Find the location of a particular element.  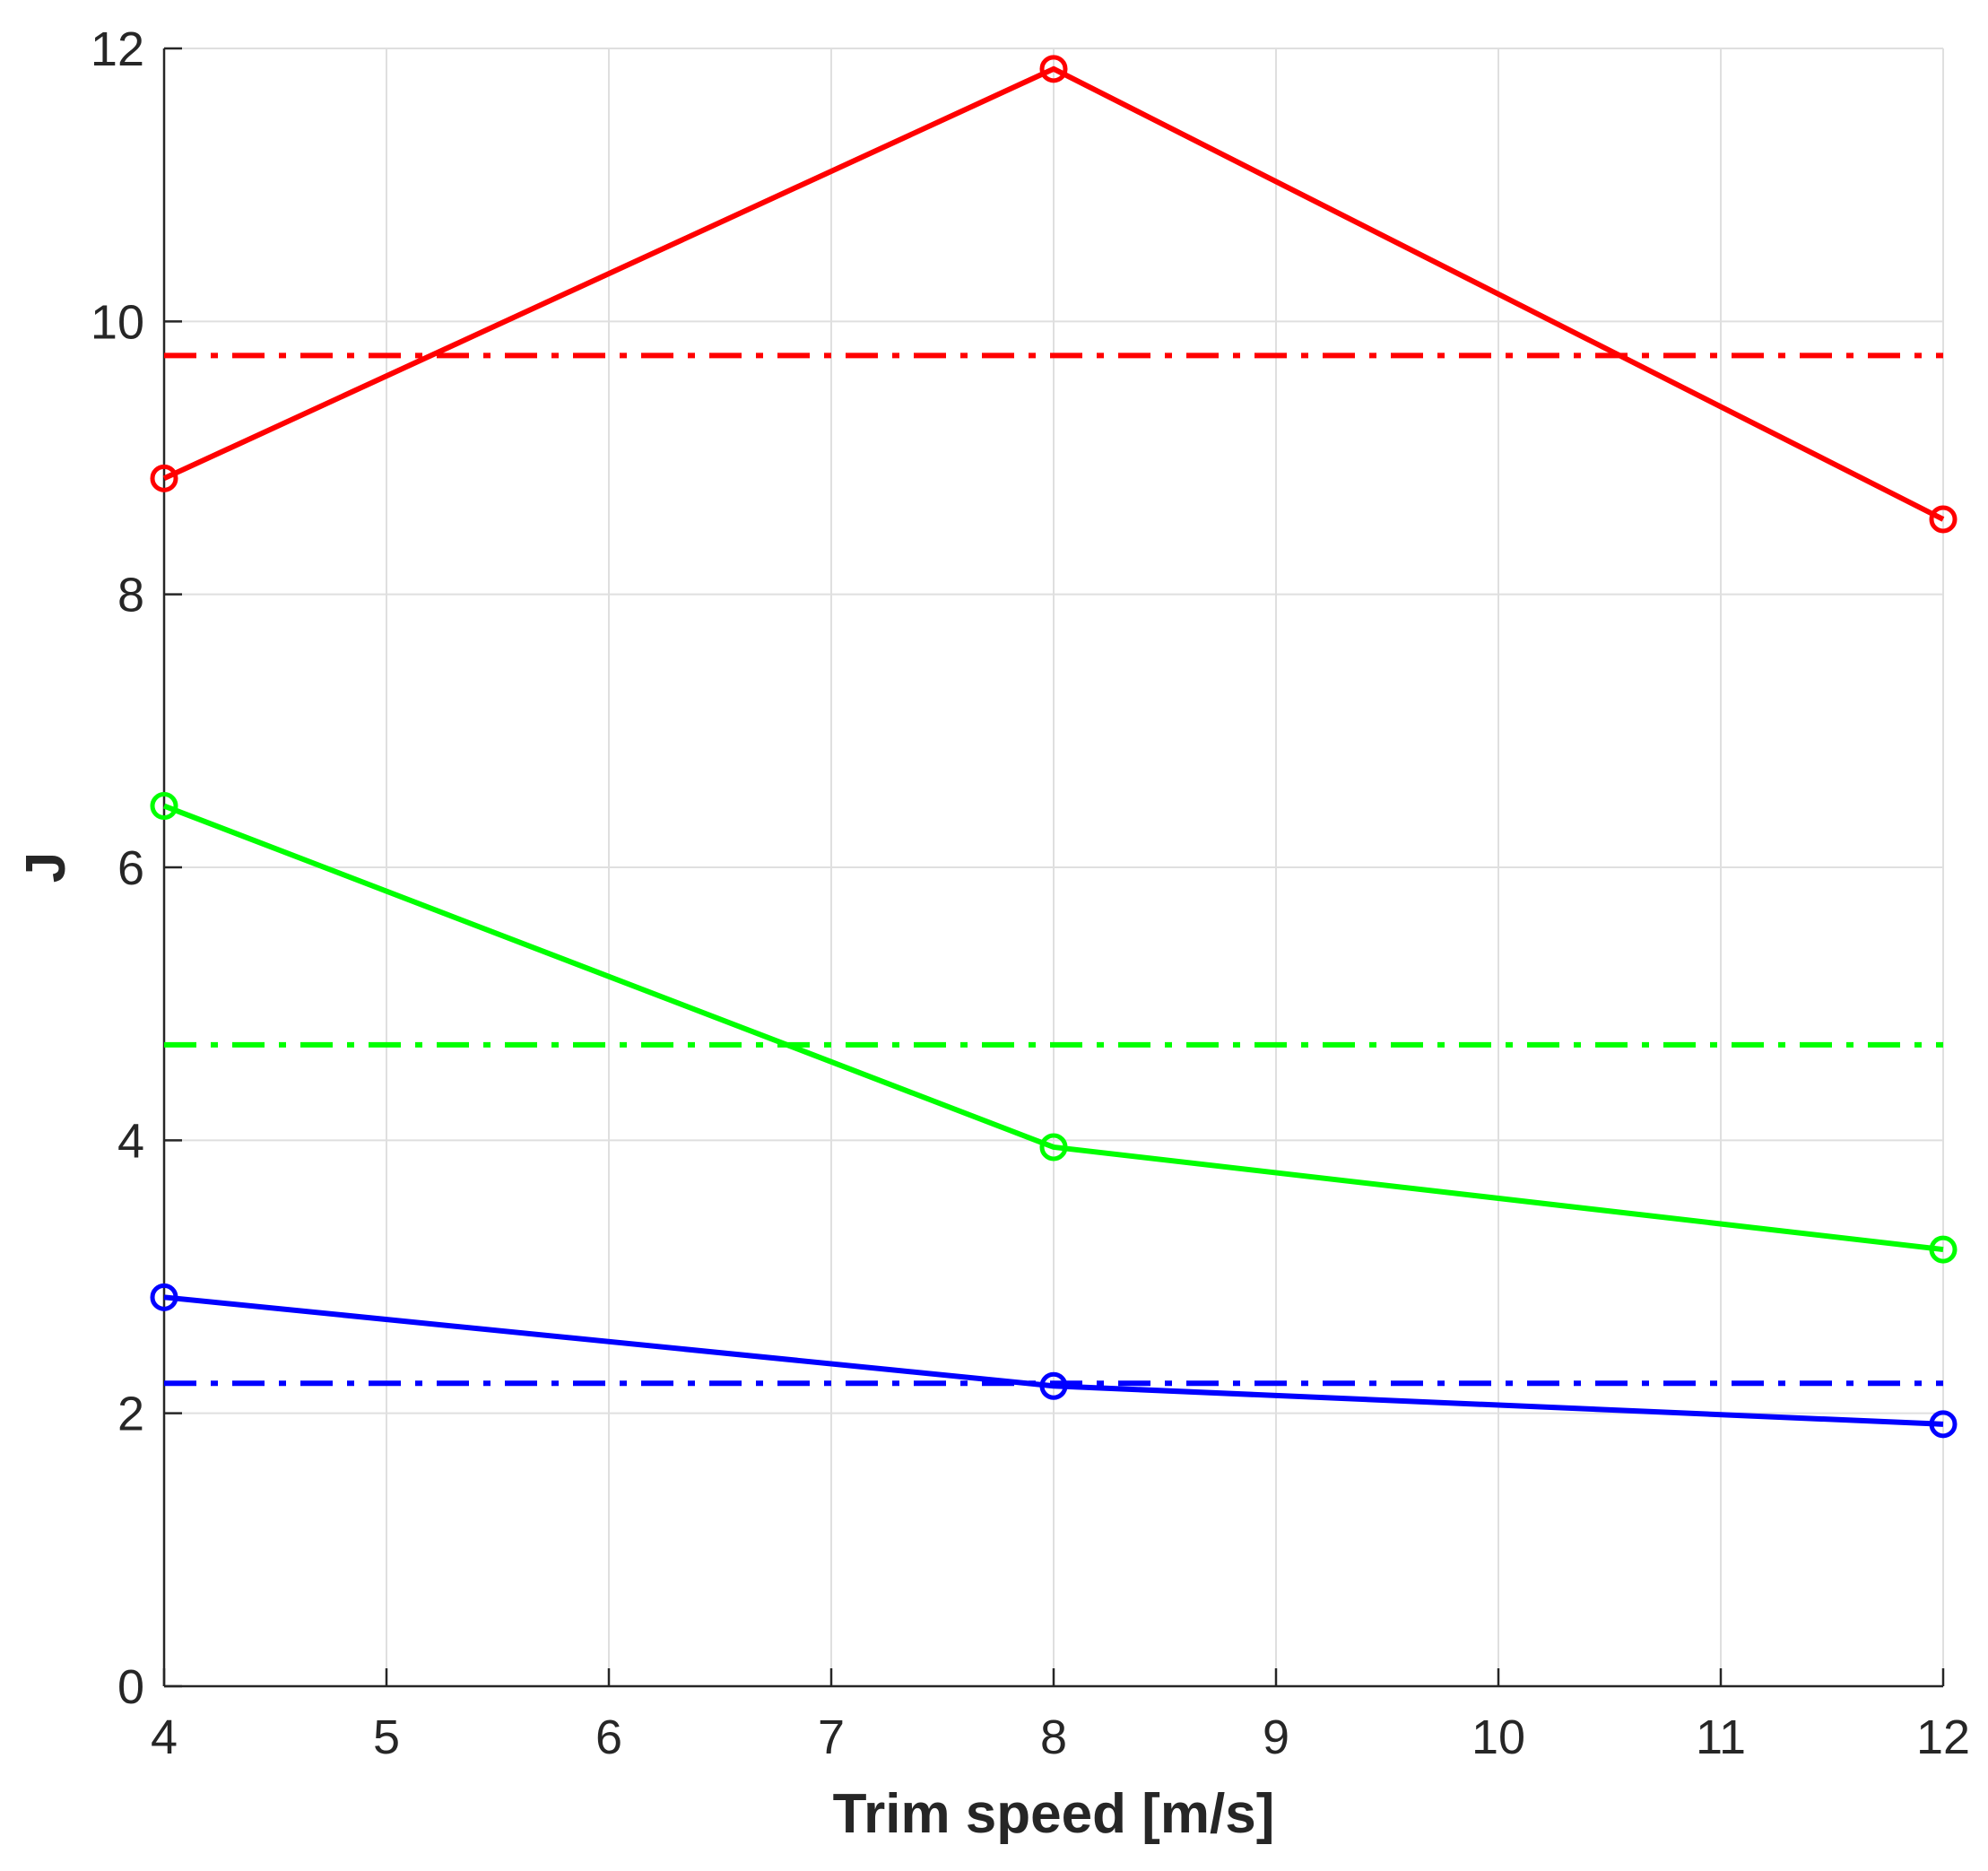

x-tick-label: 9 is located at coordinates (1276, 1737).